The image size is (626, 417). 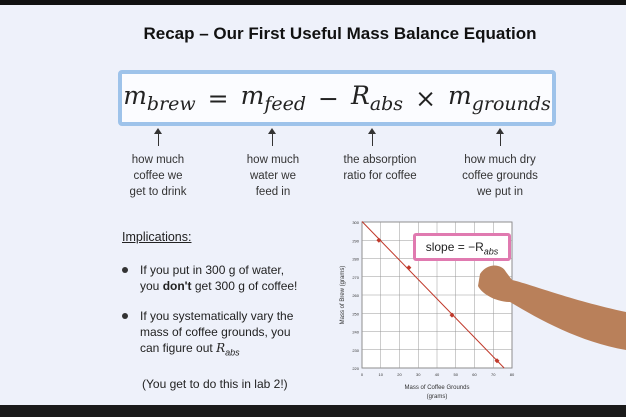 I want to click on math-sub: abs, so click(x=232, y=352).